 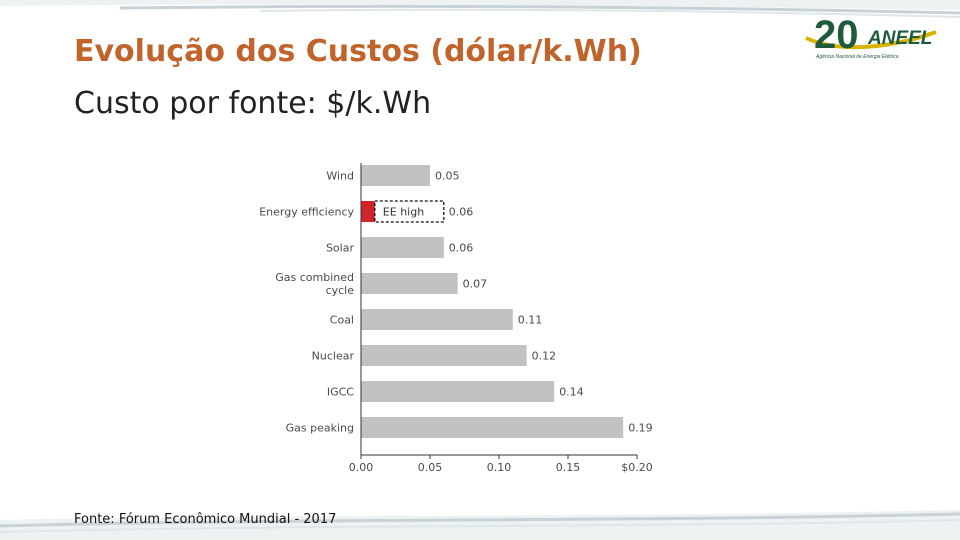 I want to click on value-label: 0.05, so click(x=447, y=176).